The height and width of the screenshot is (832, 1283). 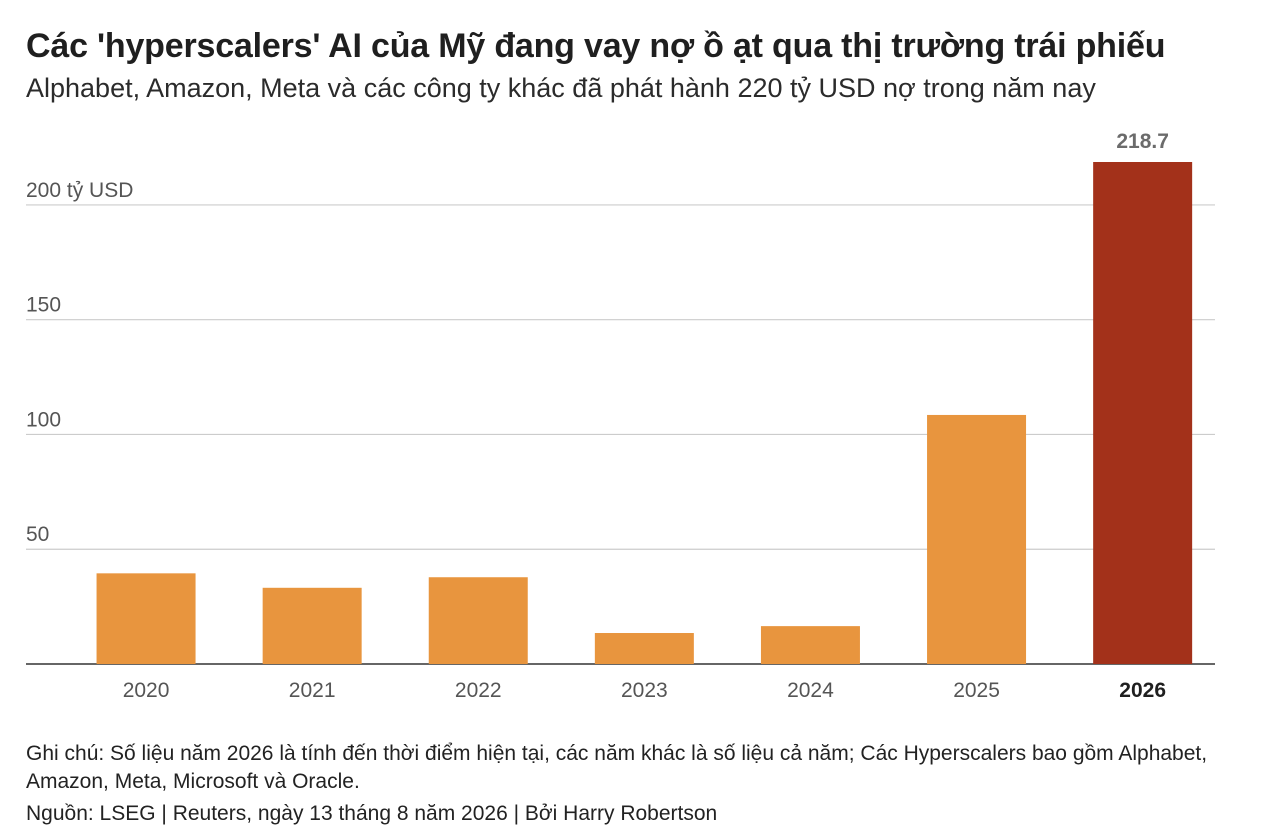 I want to click on x-tick-label: 2020, so click(x=146, y=690).